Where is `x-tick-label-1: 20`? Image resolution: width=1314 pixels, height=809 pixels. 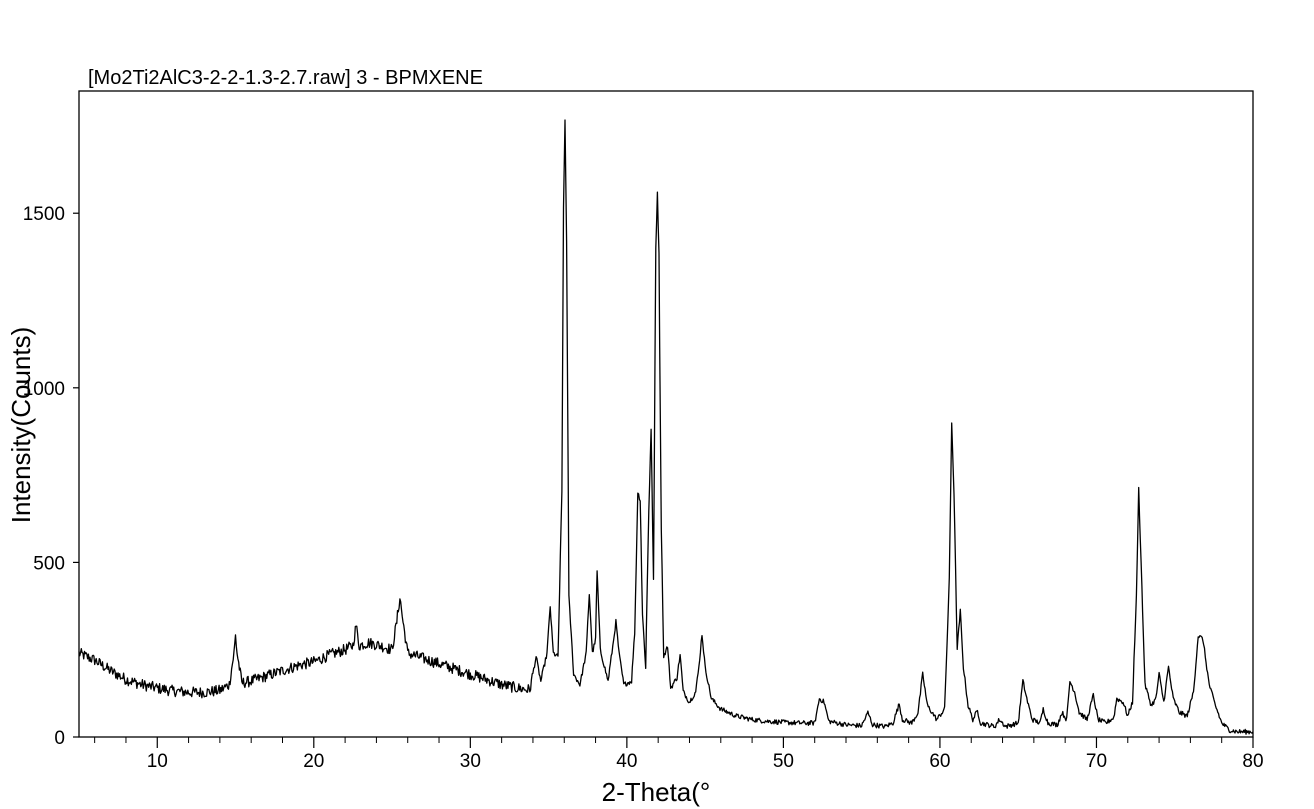 x-tick-label-1: 20 is located at coordinates (313, 761).